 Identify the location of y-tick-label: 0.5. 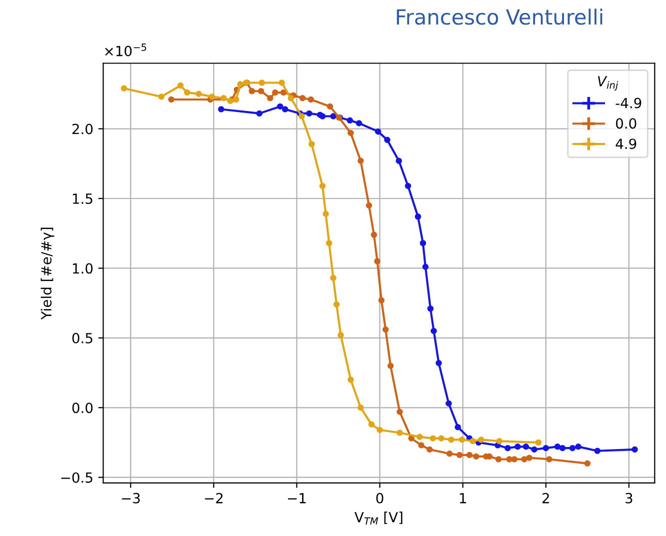
(82, 338).